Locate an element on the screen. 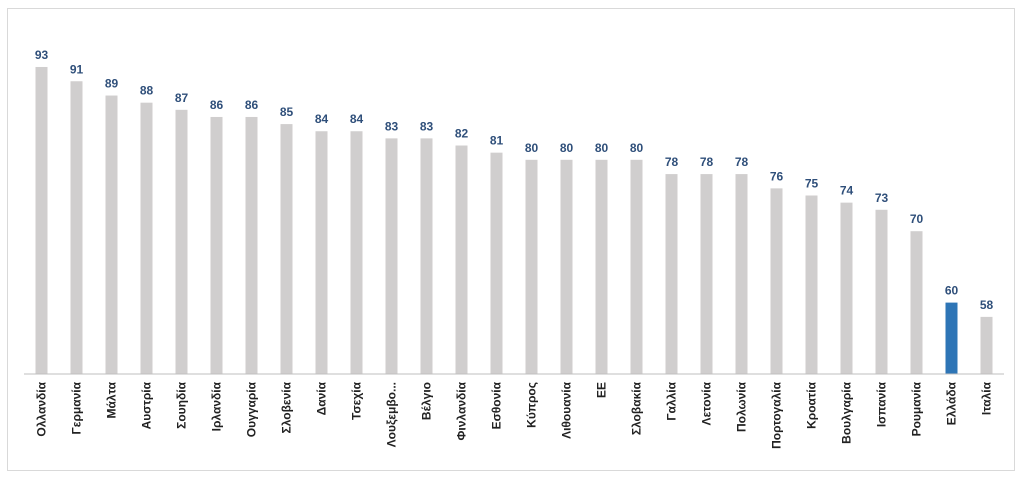  x-tick-label: Ιρλανδία is located at coordinates (217, 406).